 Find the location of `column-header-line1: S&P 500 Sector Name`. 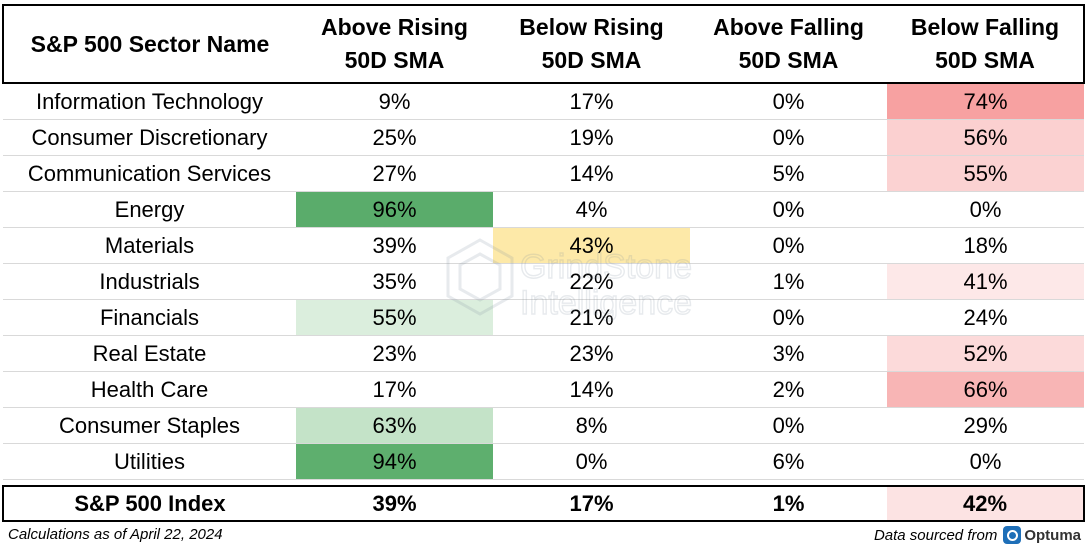

column-header-line1: S&P 500 Sector Name is located at coordinates (150, 43).